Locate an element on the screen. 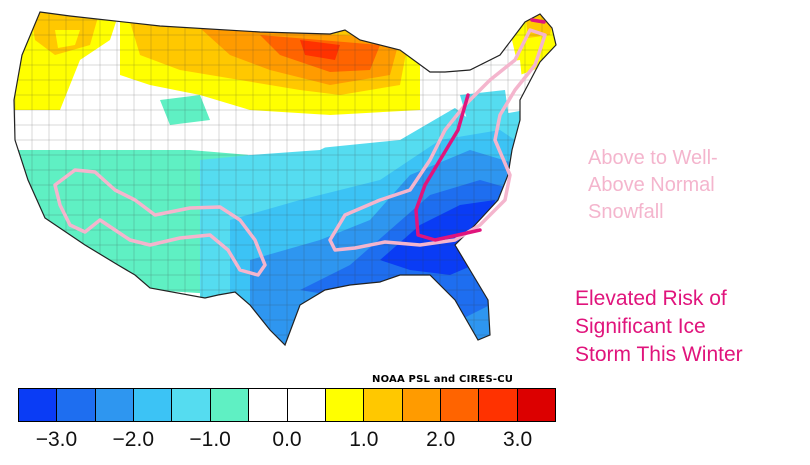  snowfall-region-outline-east is located at coordinates (437, 140).